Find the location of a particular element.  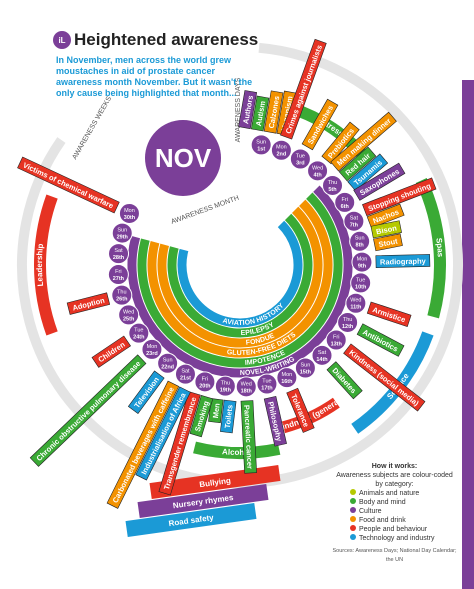

day-event-label: Men is located at coordinates (216, 410).